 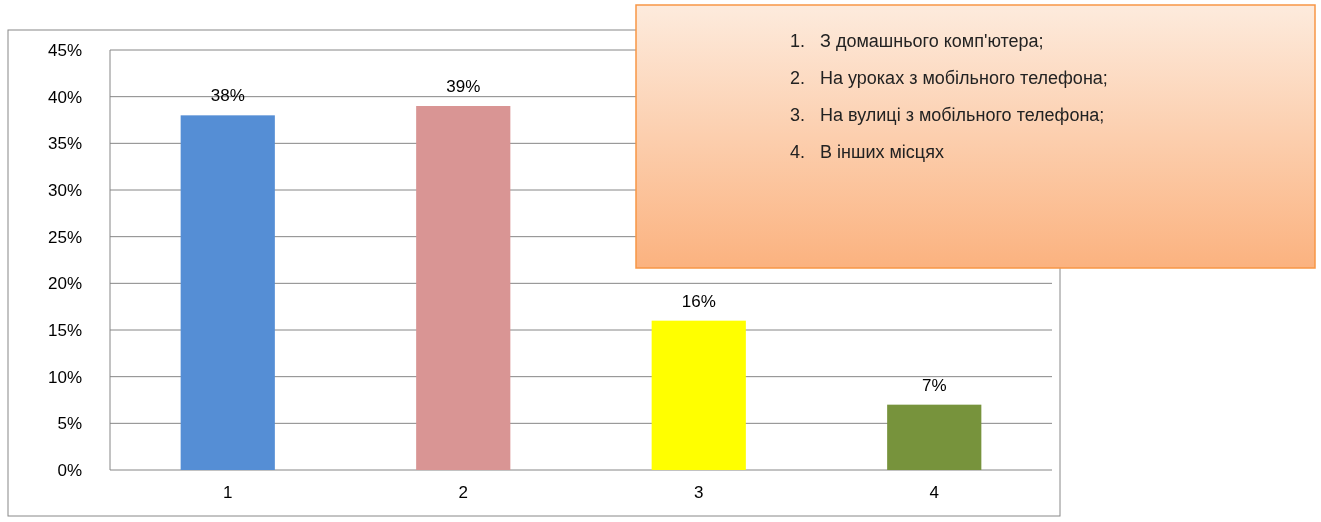 I want to click on data-label: 39%, so click(x=463, y=86).